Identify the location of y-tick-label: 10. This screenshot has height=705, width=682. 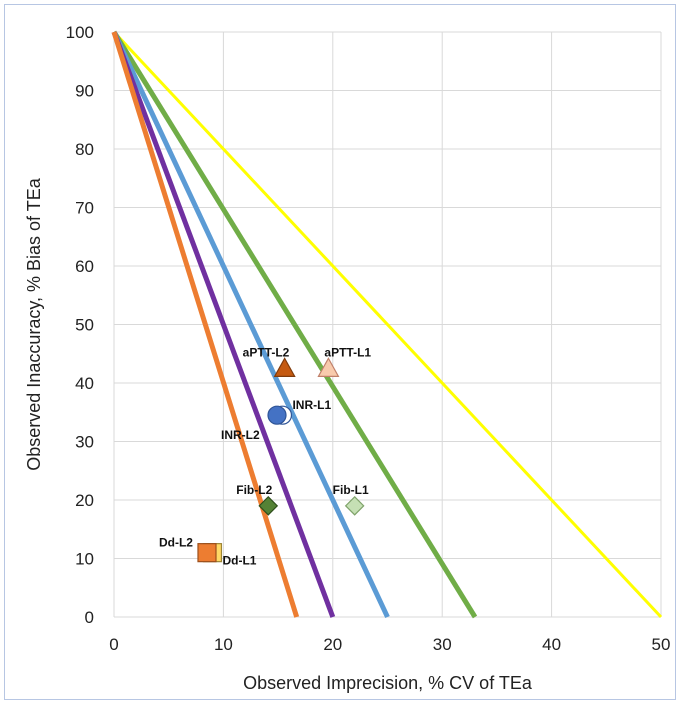
(84, 559).